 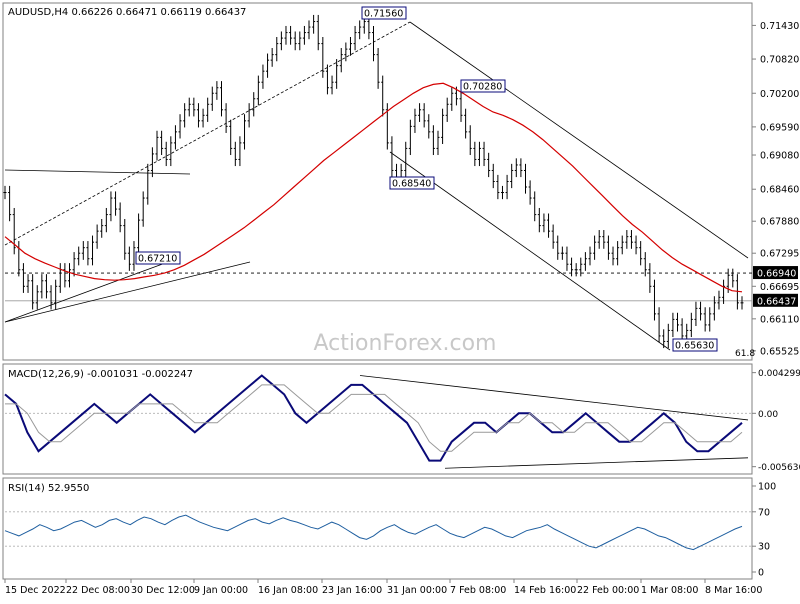 I want to click on price-tick-label: 0.66110, so click(x=779, y=319).